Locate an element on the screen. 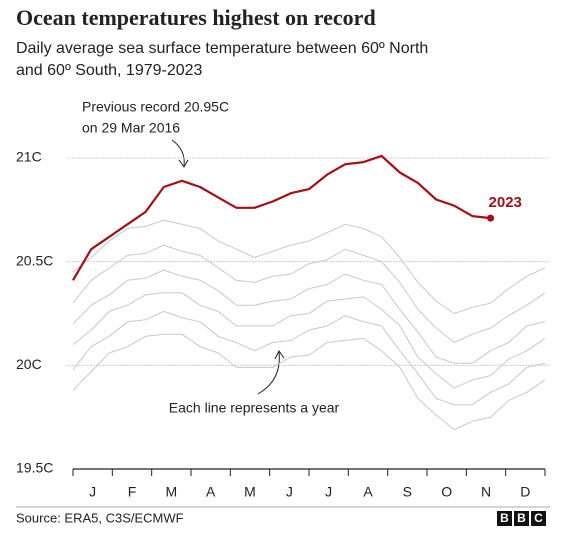 The width and height of the screenshot is (566, 535). source: Source: ERA5, C3S/ECMWF is located at coordinates (100, 517).